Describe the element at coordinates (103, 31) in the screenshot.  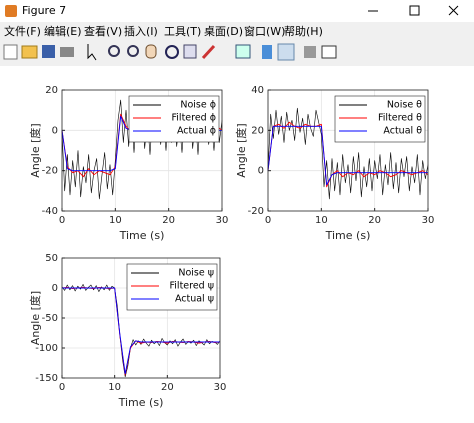
I see `menu-item: 查看(V)` at that location.